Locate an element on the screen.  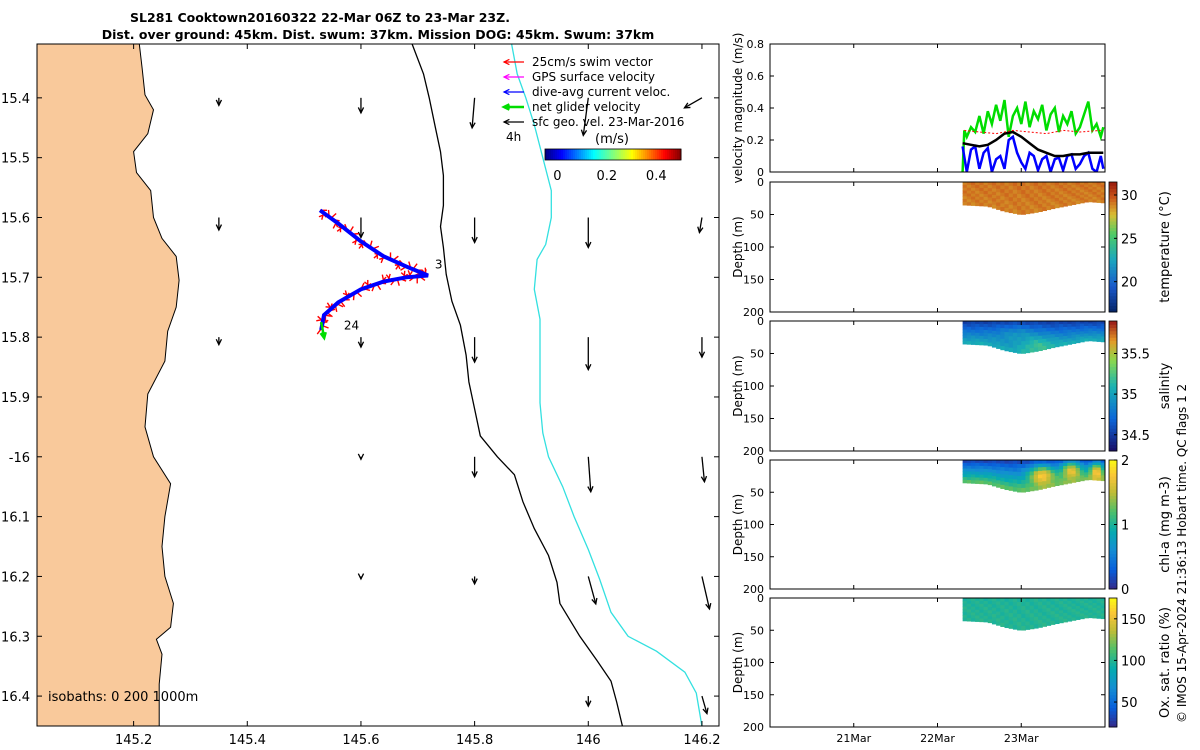
panel-colorbar-label: Ox. sat. ratio (%) is located at coordinates (1165, 662).